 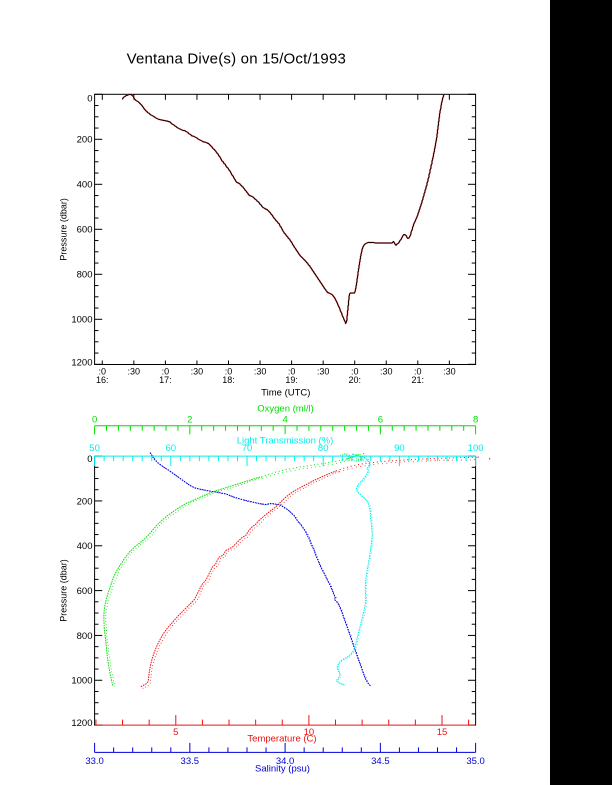 I want to click on svg-text: 8, so click(x=475, y=419).